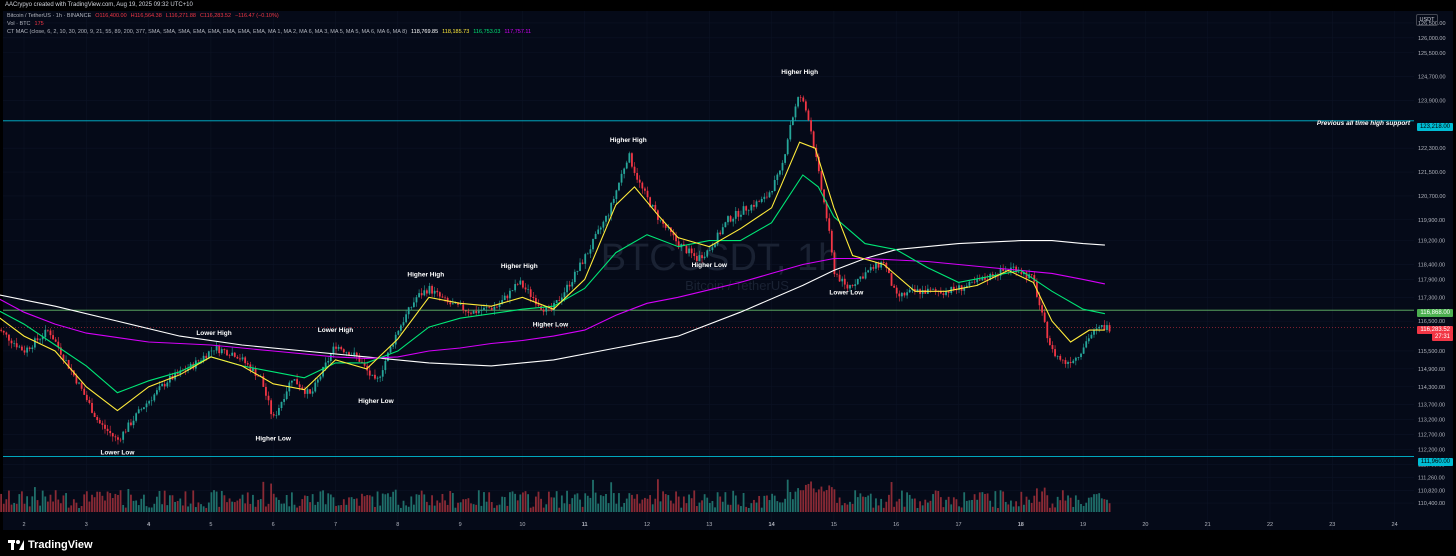 The width and height of the screenshot is (1456, 556). What do you see at coordinates (1431, 388) in the screenshot?
I see `y-tick-label: 114,300.00` at bounding box center [1431, 388].